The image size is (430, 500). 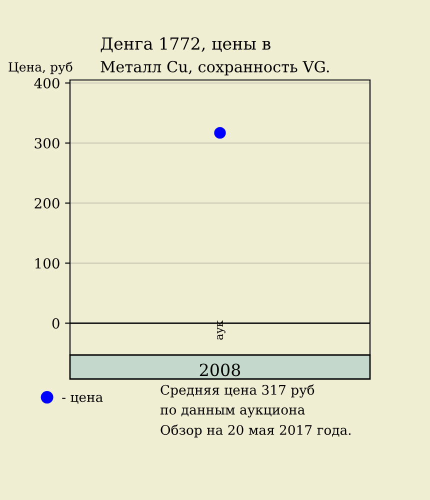 What do you see at coordinates (232, 412) in the screenshot?
I see `text: по данным аукциона` at bounding box center [232, 412].